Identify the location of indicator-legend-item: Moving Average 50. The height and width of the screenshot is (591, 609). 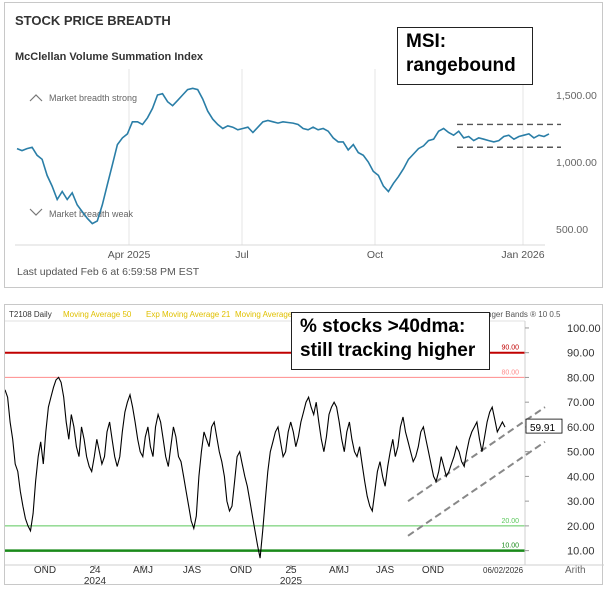
(97, 314).